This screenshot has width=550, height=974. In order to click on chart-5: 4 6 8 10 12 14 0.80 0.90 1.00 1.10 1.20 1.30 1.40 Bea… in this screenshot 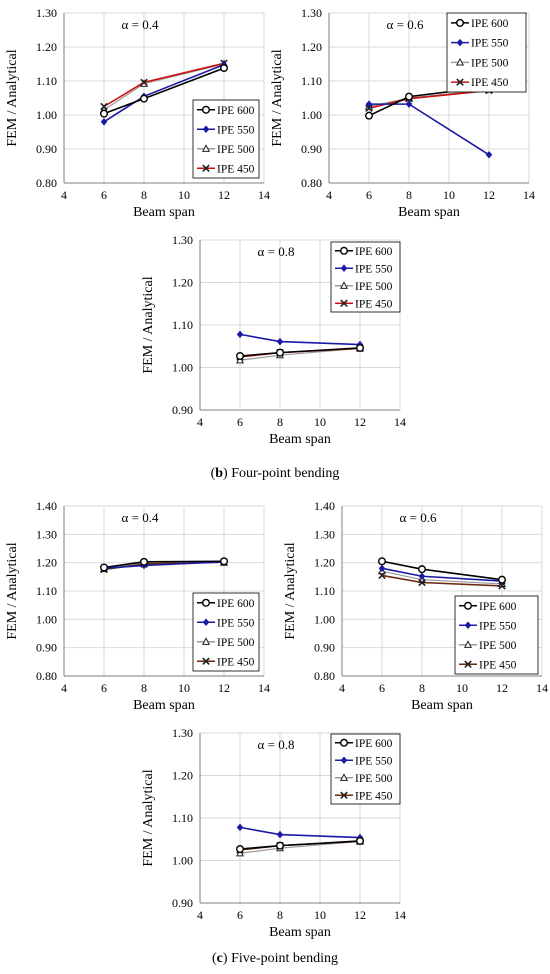, I will do `click(415, 606)`.